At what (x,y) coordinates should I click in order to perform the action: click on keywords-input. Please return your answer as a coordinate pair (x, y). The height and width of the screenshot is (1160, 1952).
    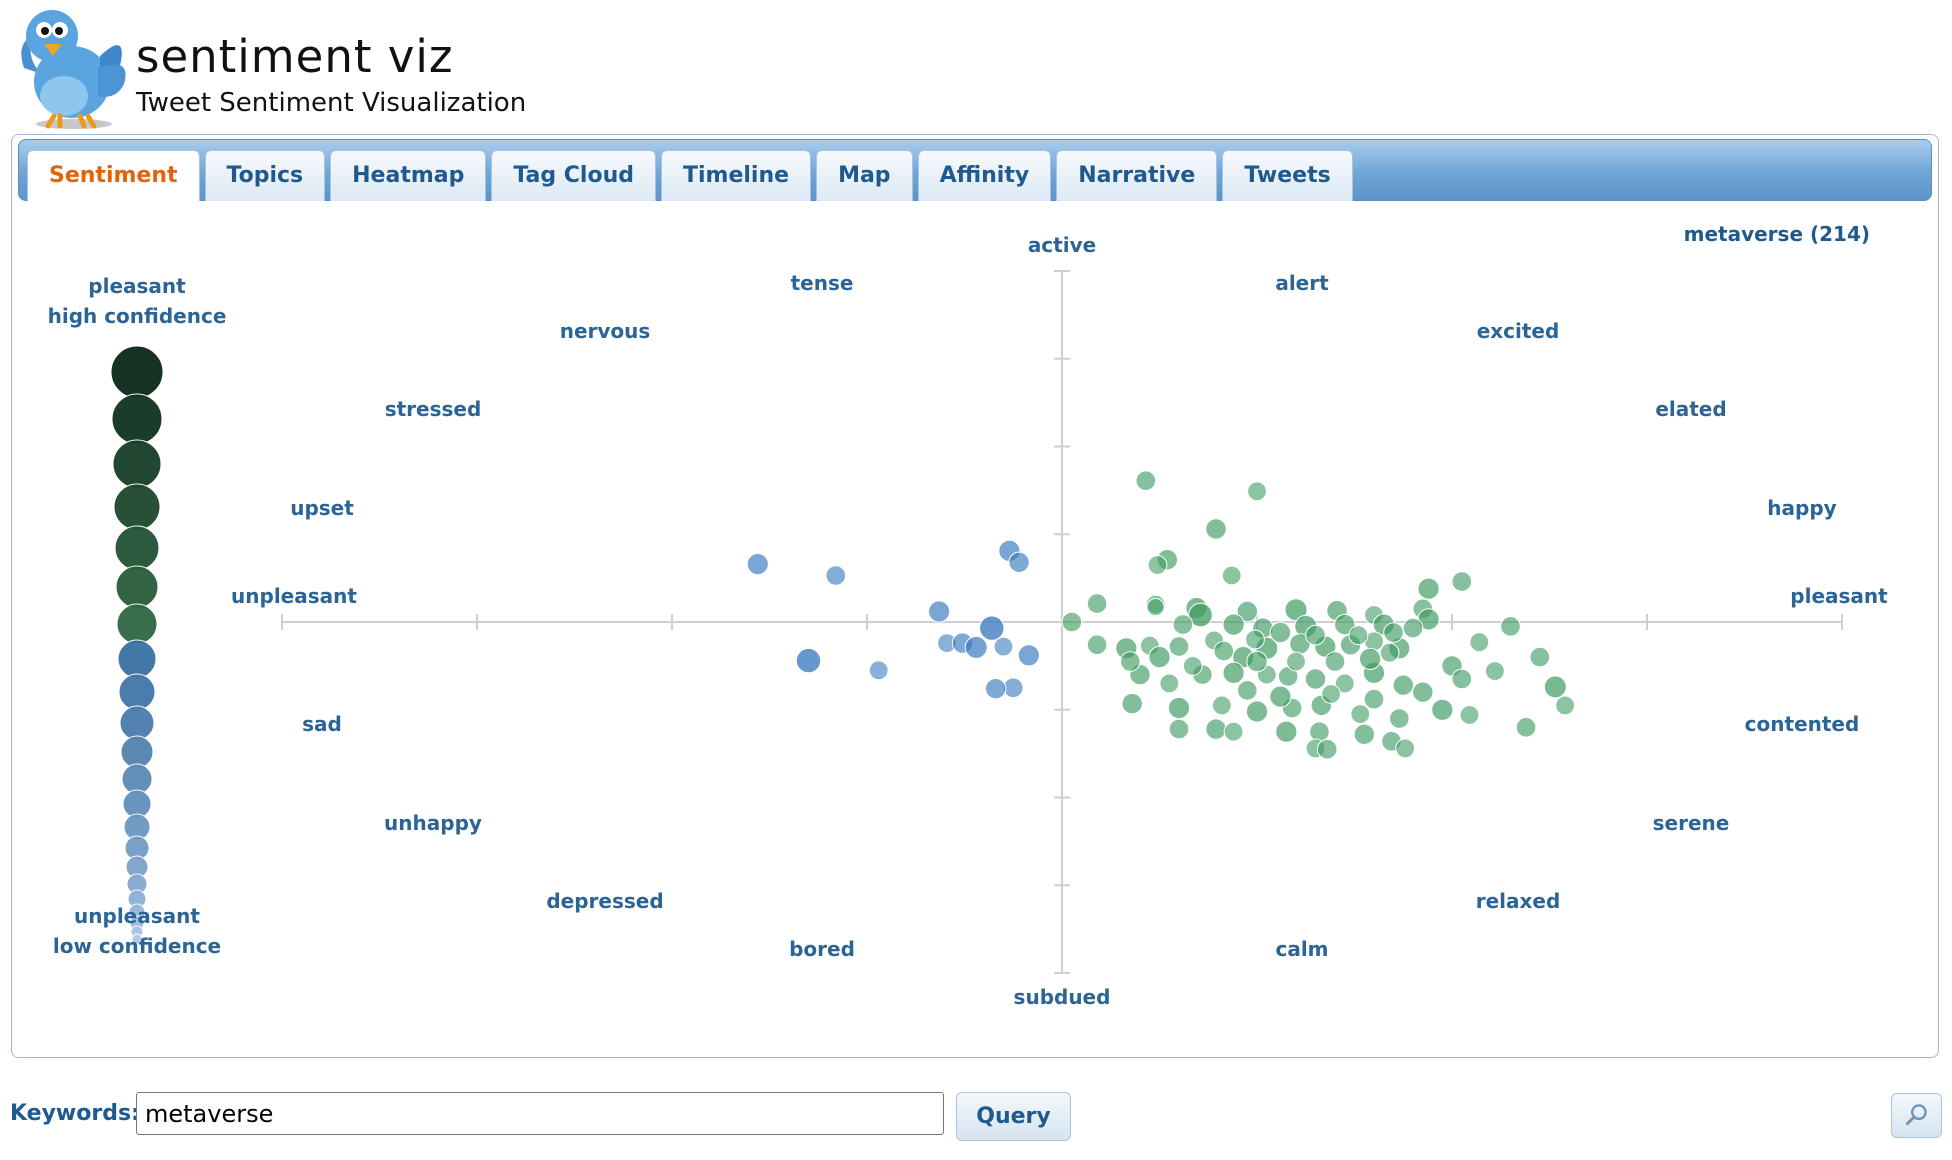
    Looking at the image, I should click on (540, 1113).